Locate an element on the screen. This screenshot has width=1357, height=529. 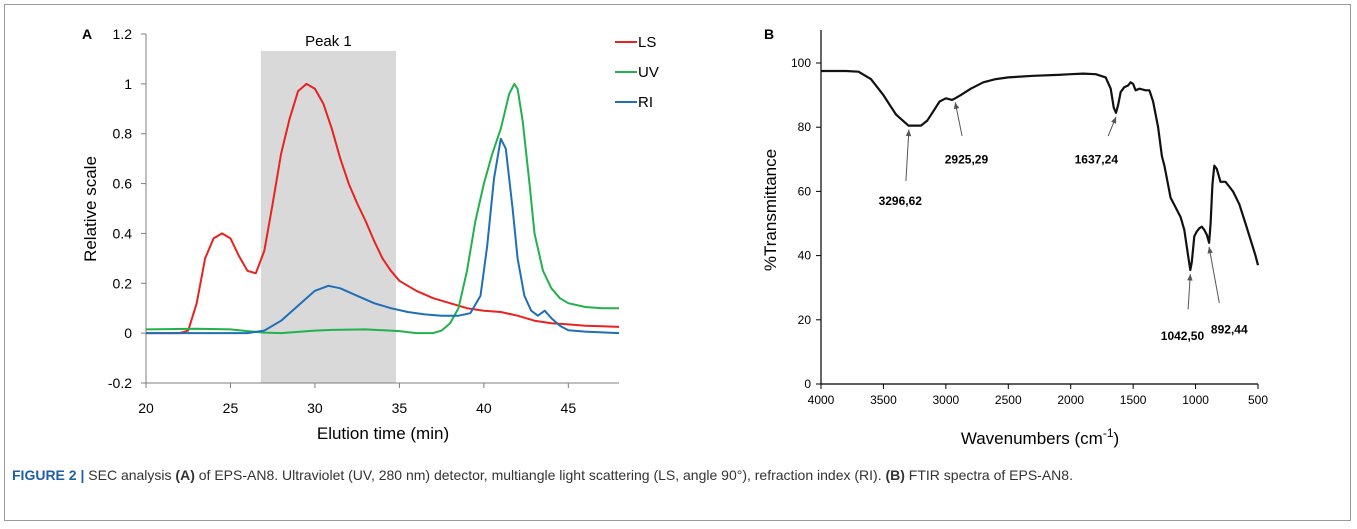
b-y-tick-label: 60 is located at coordinates (805, 191).